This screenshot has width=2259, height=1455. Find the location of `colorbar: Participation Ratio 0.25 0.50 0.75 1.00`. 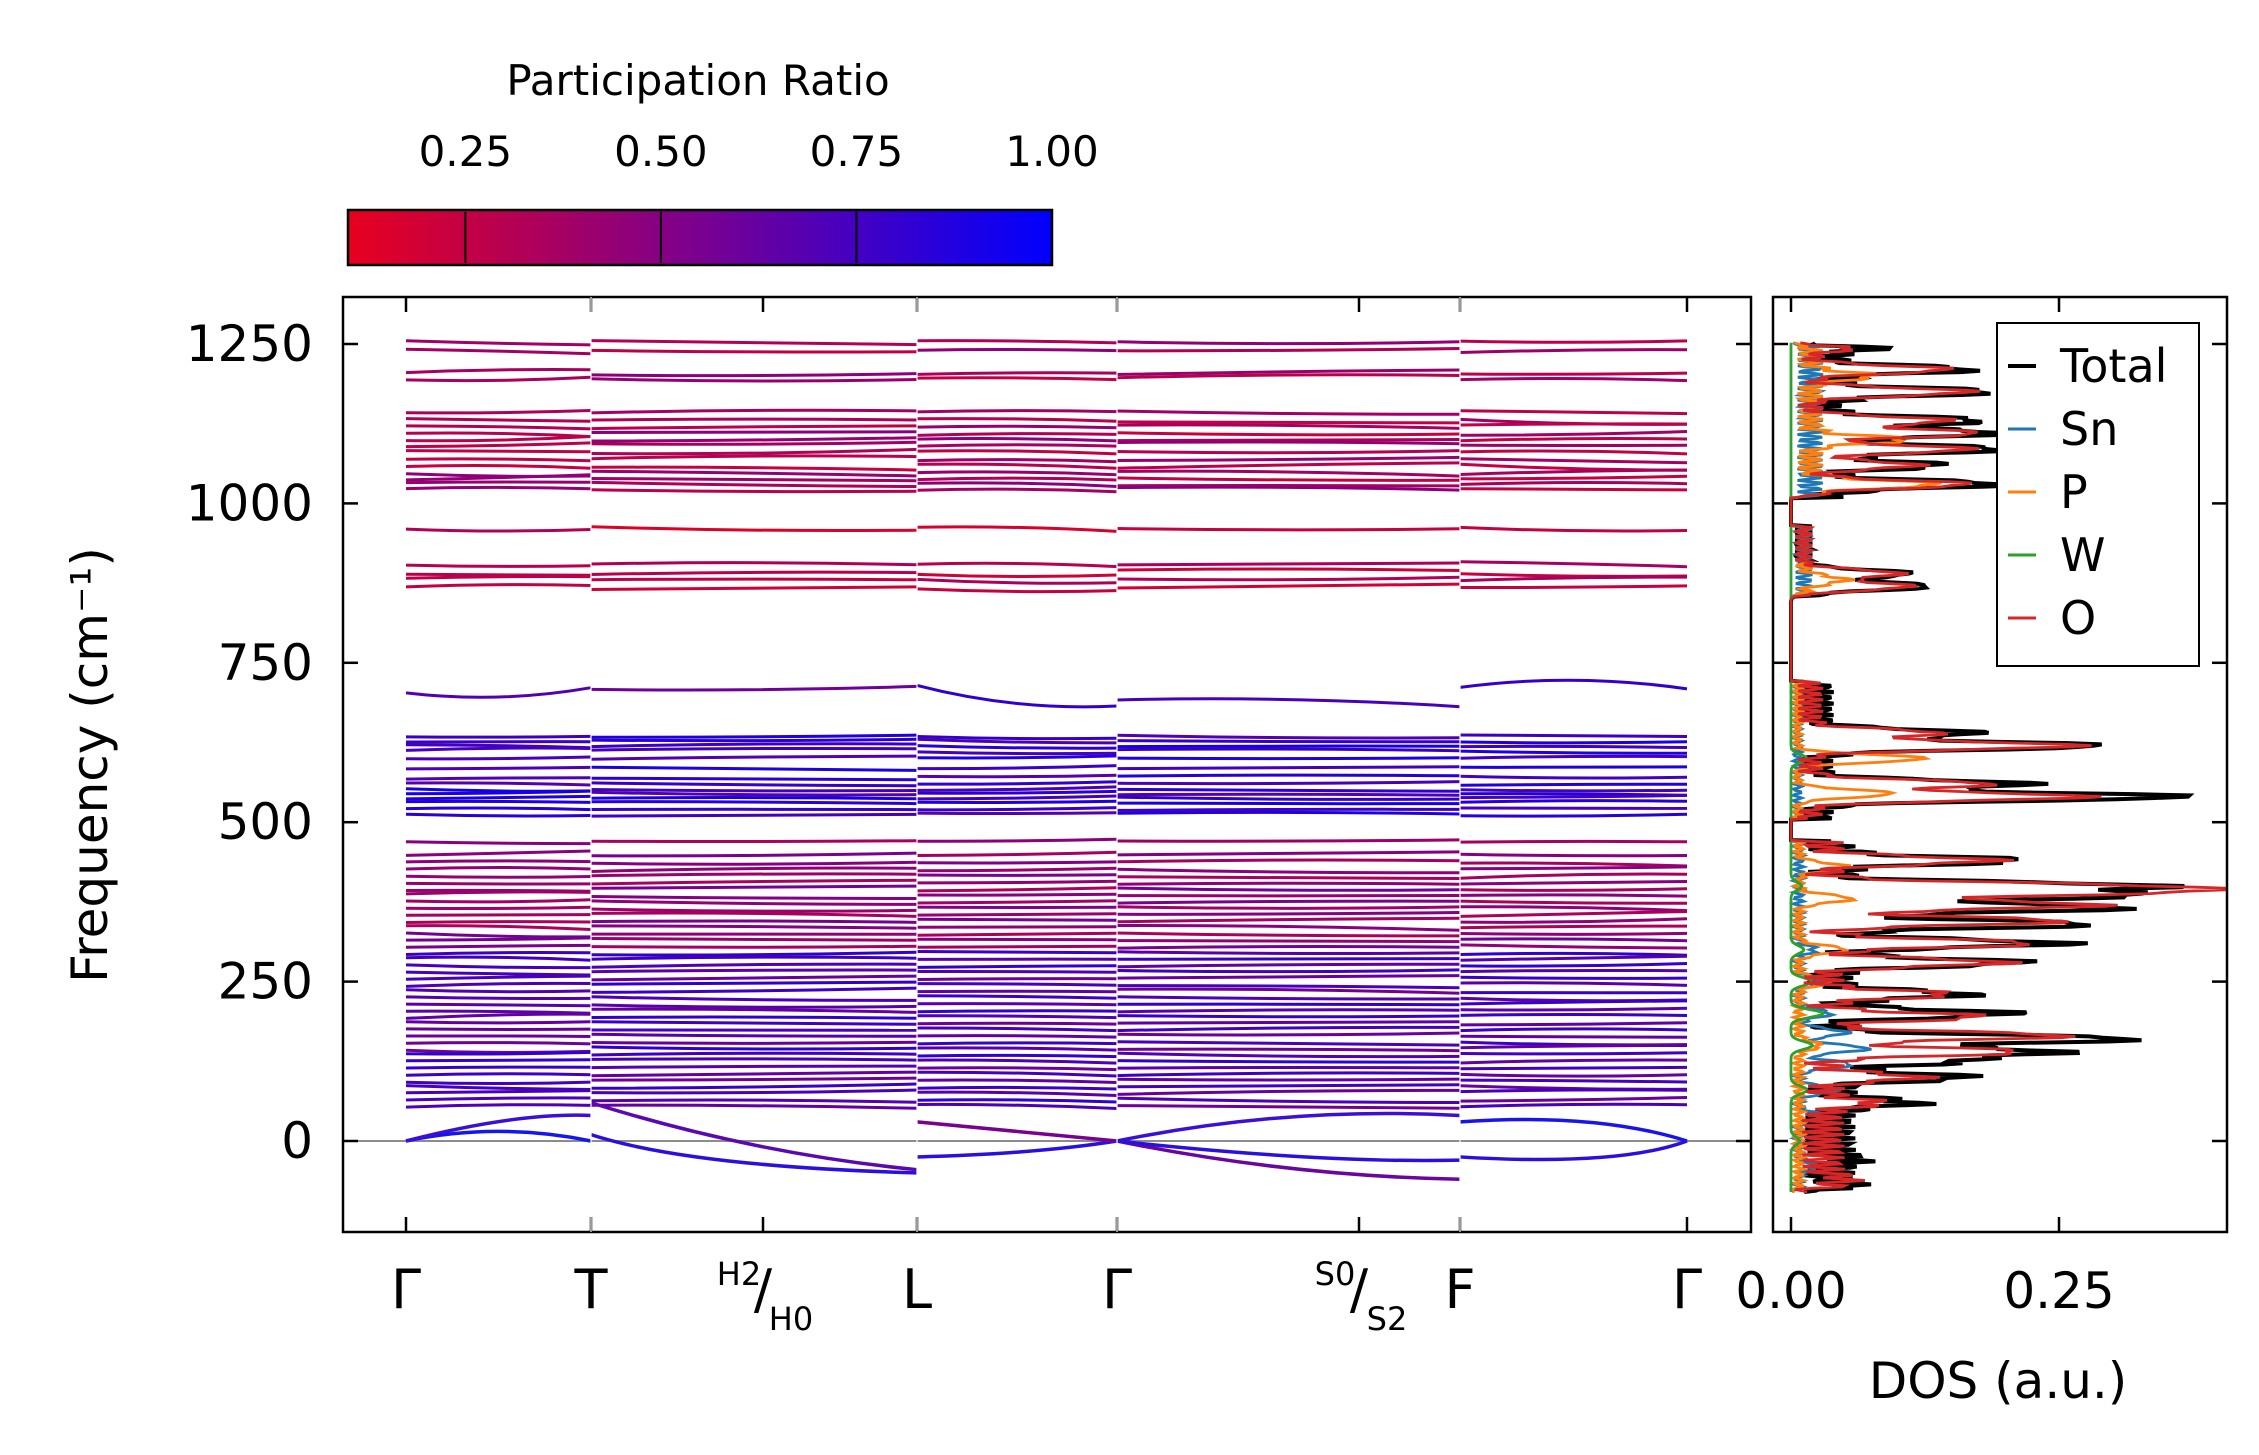

colorbar: Participation Ratio 0.25 0.50 0.75 1.00 is located at coordinates (722, 161).